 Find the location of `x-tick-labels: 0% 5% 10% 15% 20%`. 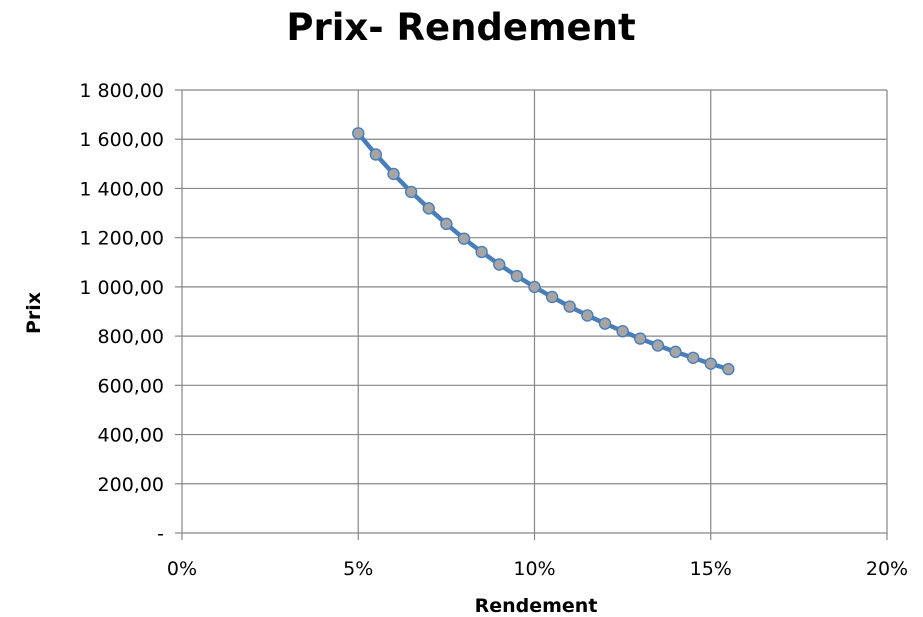

x-tick-labels: 0% 5% 10% 15% 20% is located at coordinates (537, 569).